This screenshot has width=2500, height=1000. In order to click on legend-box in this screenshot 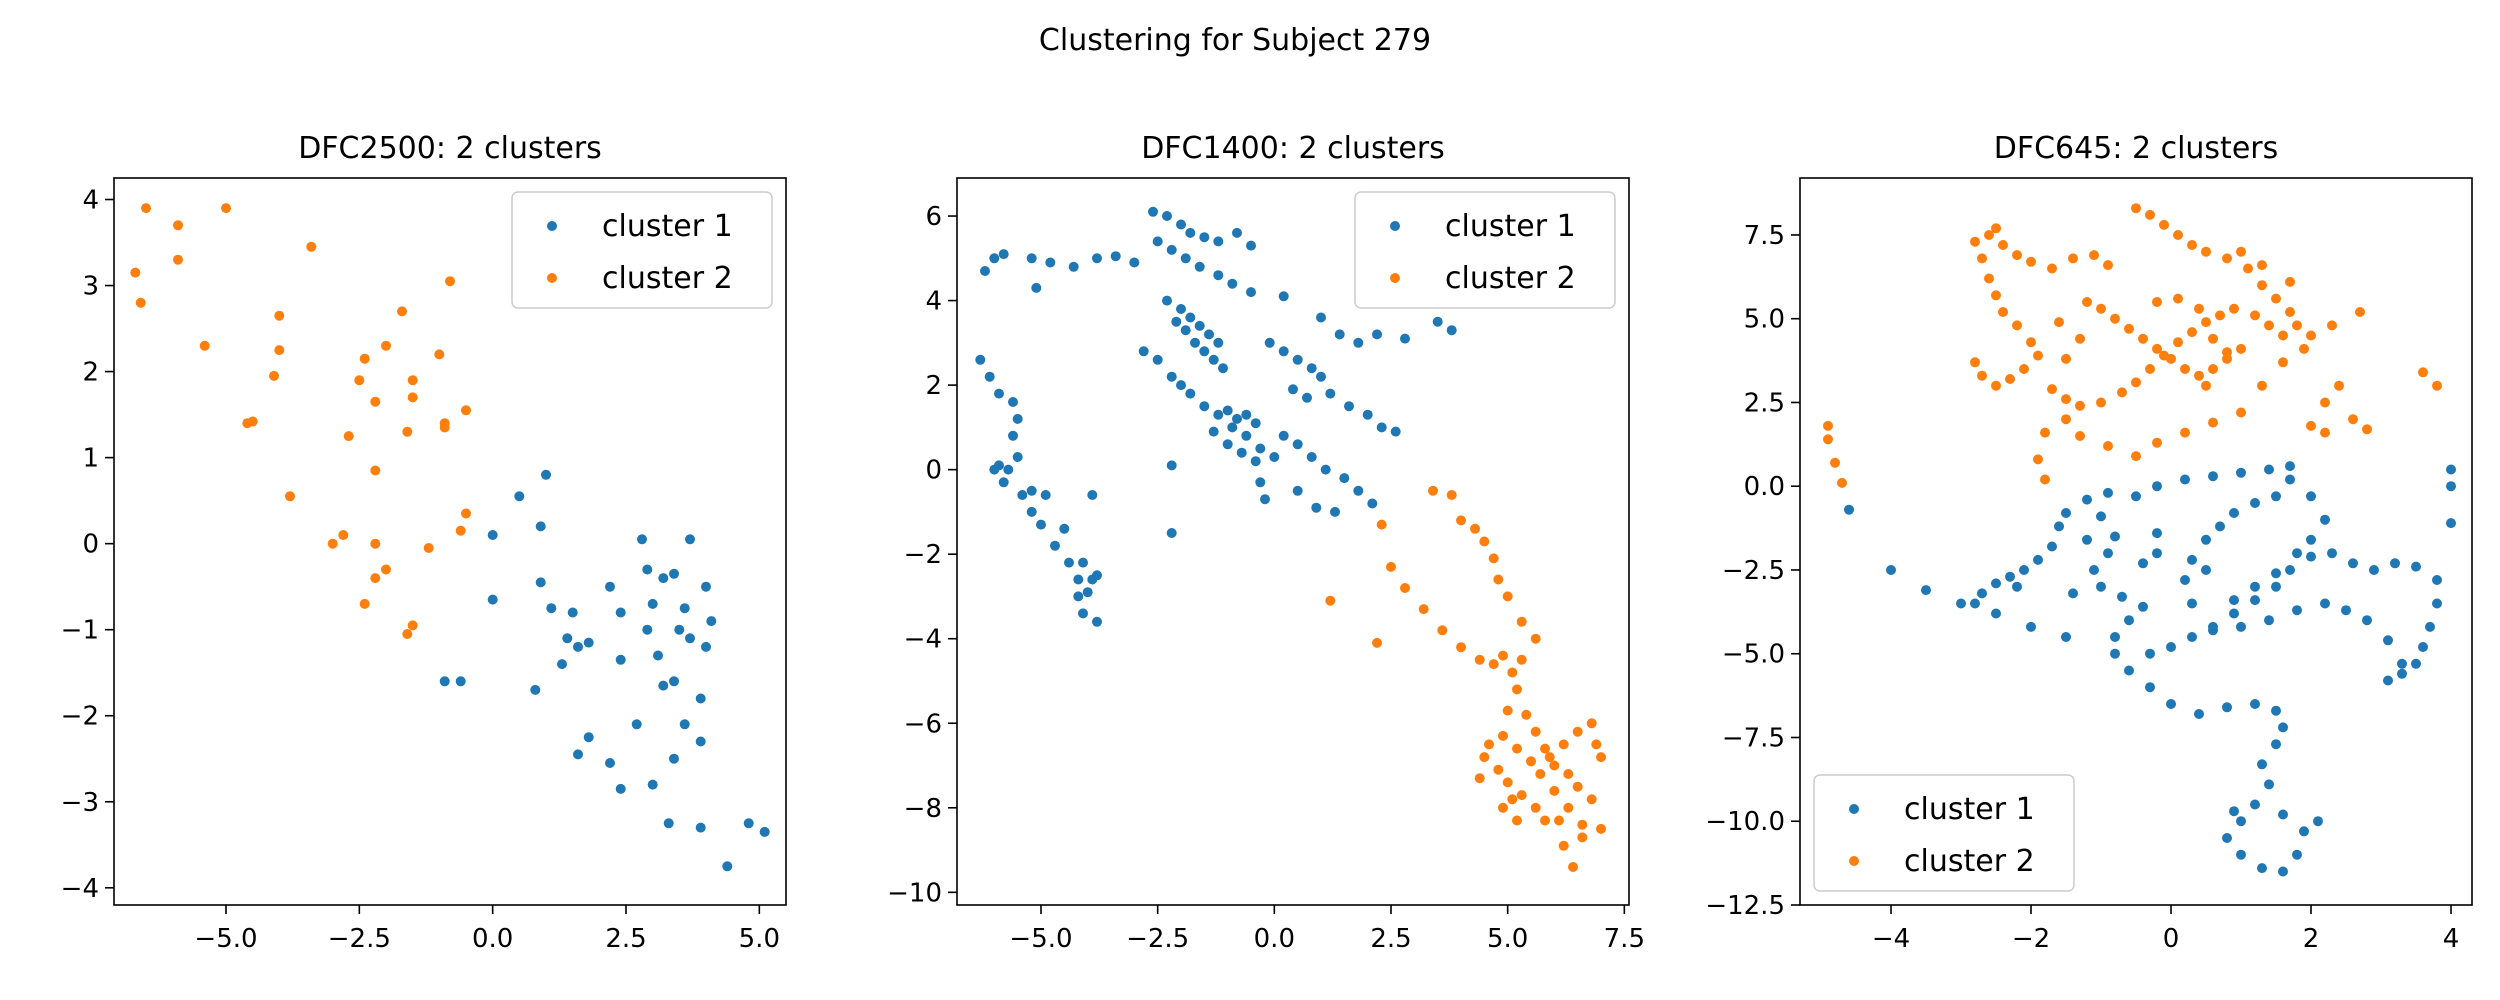, I will do `click(642, 250)`.